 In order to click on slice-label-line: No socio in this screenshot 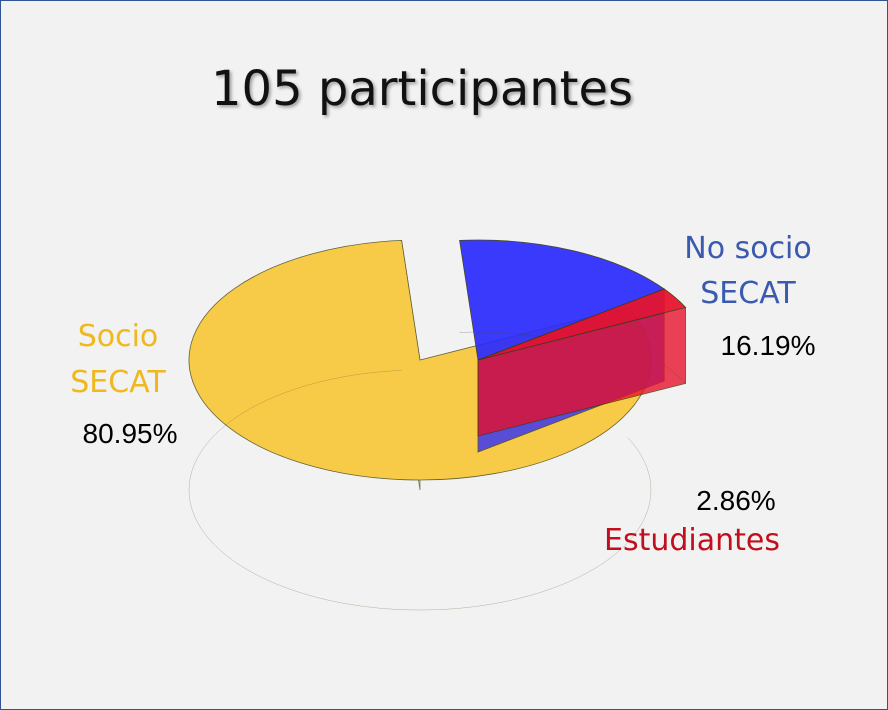, I will do `click(748, 248)`.